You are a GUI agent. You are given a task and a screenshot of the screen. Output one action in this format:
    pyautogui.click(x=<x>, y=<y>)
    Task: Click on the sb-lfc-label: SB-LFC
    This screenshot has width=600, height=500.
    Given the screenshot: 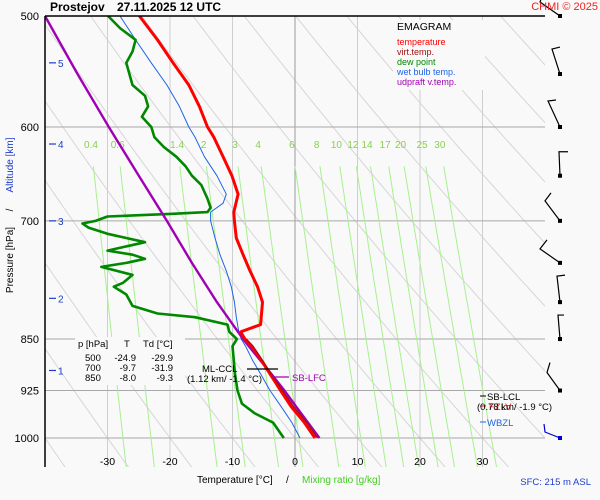 What is the action you would take?
    pyautogui.click(x=309, y=378)
    